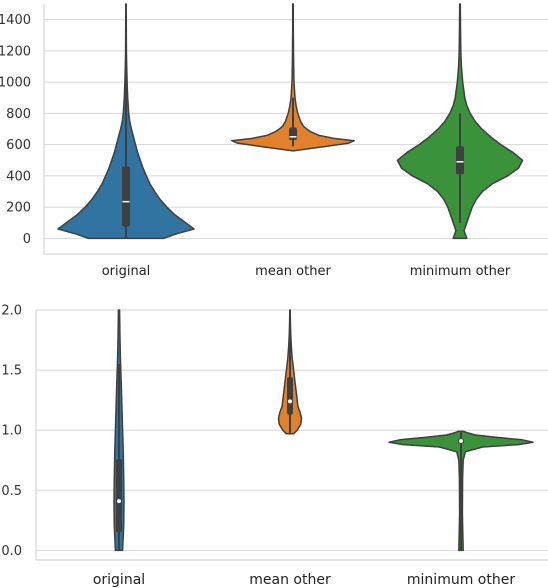  Describe the element at coordinates (11, 491) in the screenshot. I see `y-tick-label: 0.5` at that location.